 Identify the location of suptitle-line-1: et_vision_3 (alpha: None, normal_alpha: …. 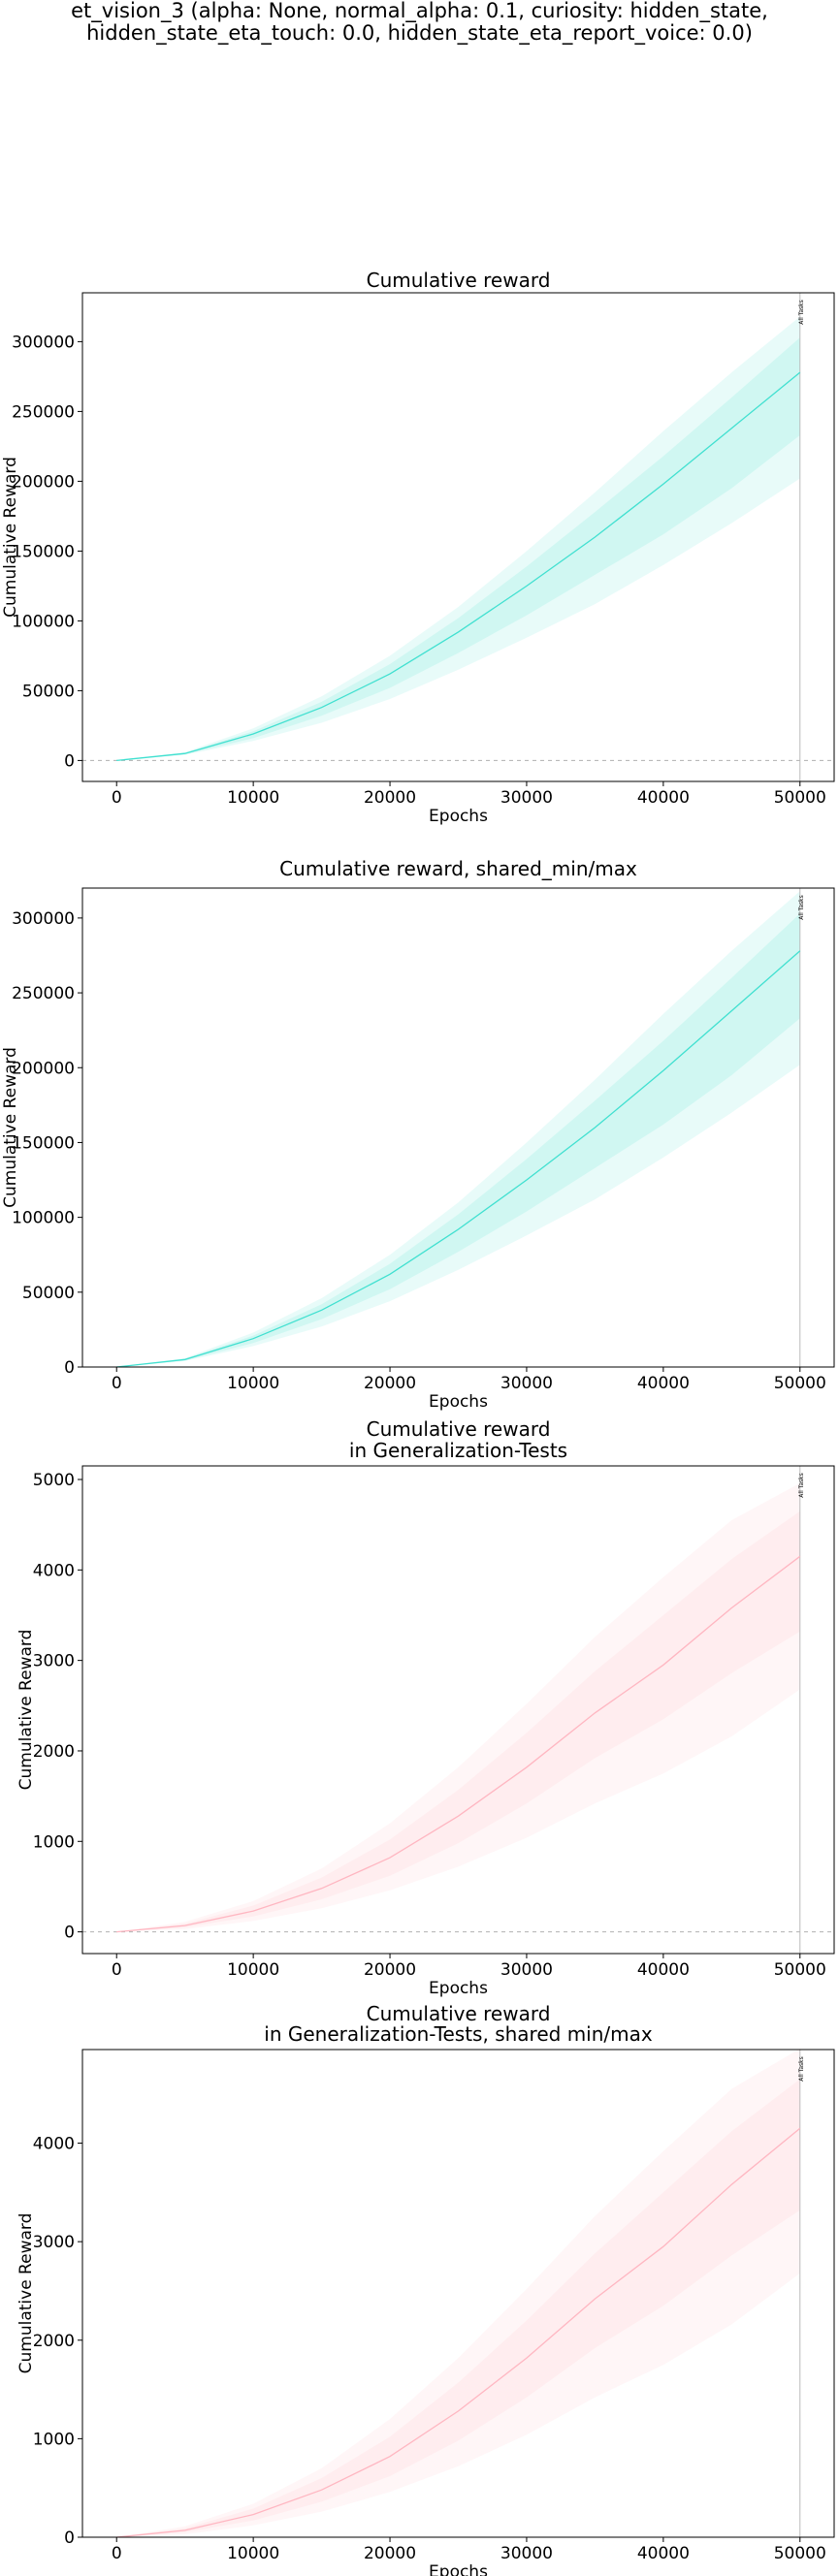
(419, 11).